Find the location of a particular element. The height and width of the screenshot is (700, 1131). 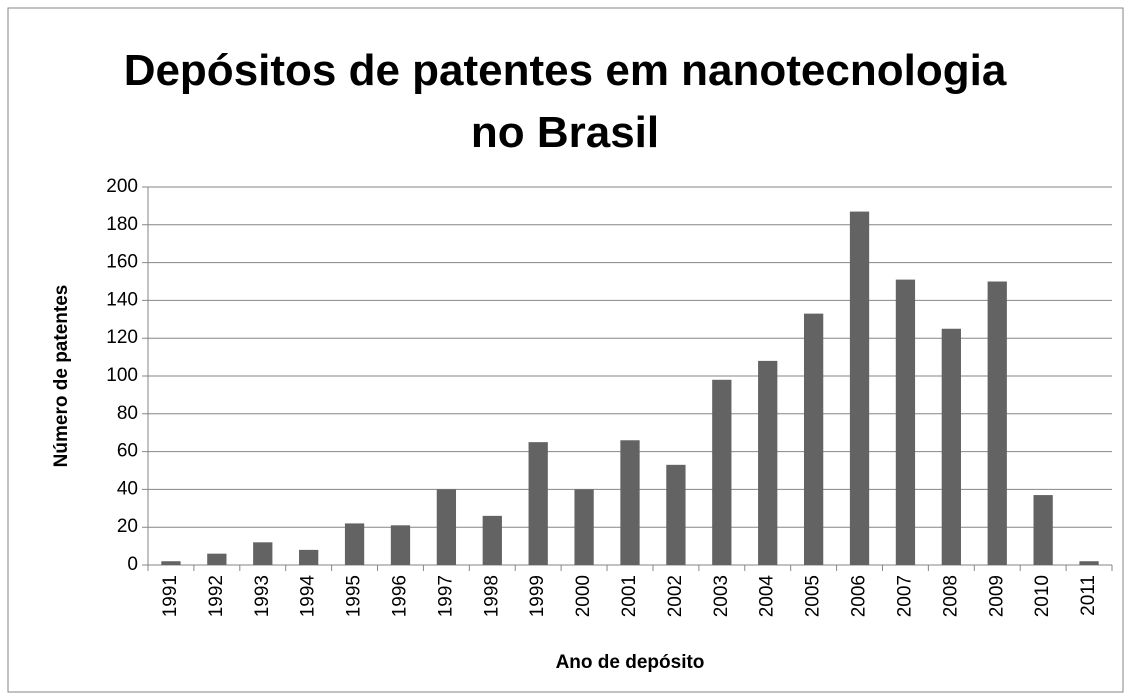

x-tick-label: 1993 is located at coordinates (262, 596).